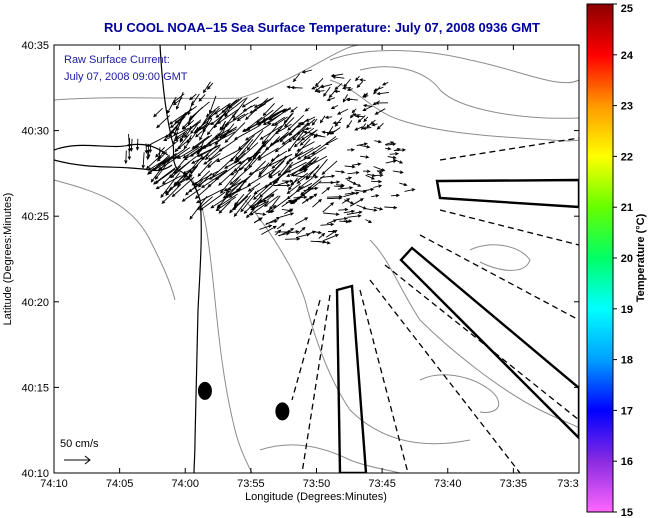 Image resolution: width=651 pixels, height=518 pixels. Describe the element at coordinates (243, 401) in the screenshot. I see `buoy-markers` at that location.